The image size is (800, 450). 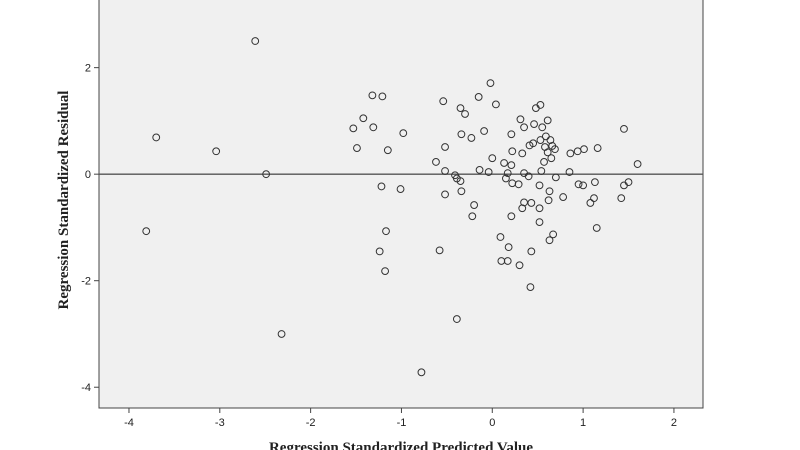 I want to click on x-tick-label: -4, so click(x=129, y=423).